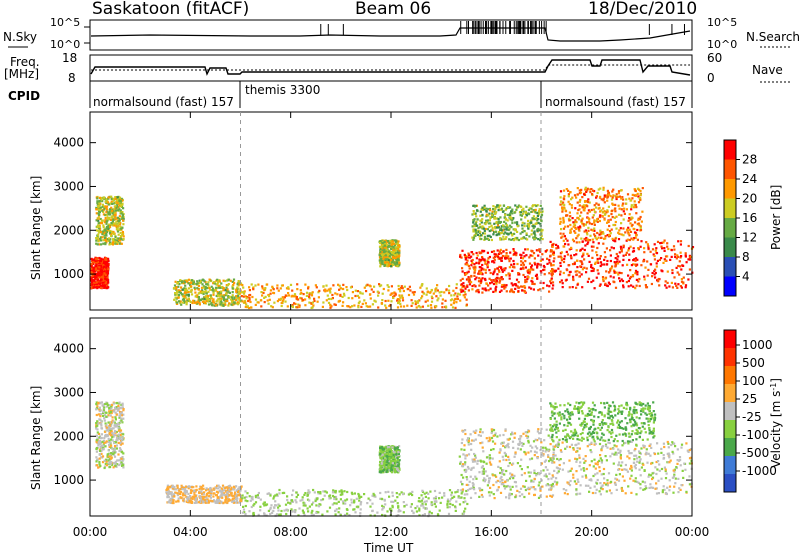 This screenshot has height=554, width=800. I want to click on freq-left-tick-low: 8, so click(72, 78).